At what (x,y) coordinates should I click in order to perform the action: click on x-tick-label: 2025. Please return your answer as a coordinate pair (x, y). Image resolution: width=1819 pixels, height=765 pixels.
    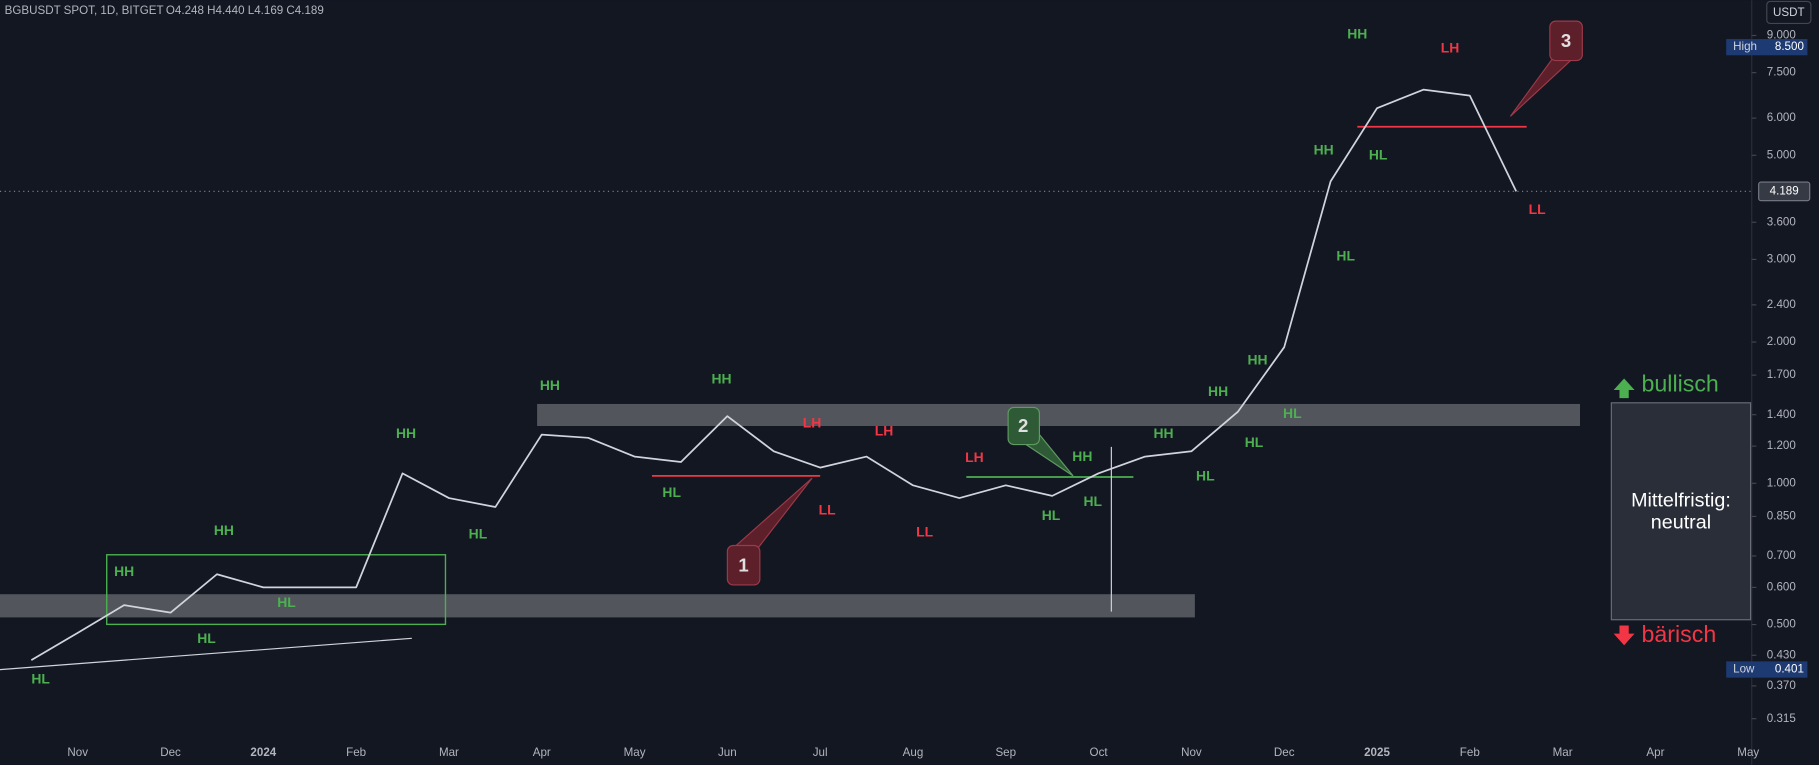
    Looking at the image, I should click on (1377, 752).